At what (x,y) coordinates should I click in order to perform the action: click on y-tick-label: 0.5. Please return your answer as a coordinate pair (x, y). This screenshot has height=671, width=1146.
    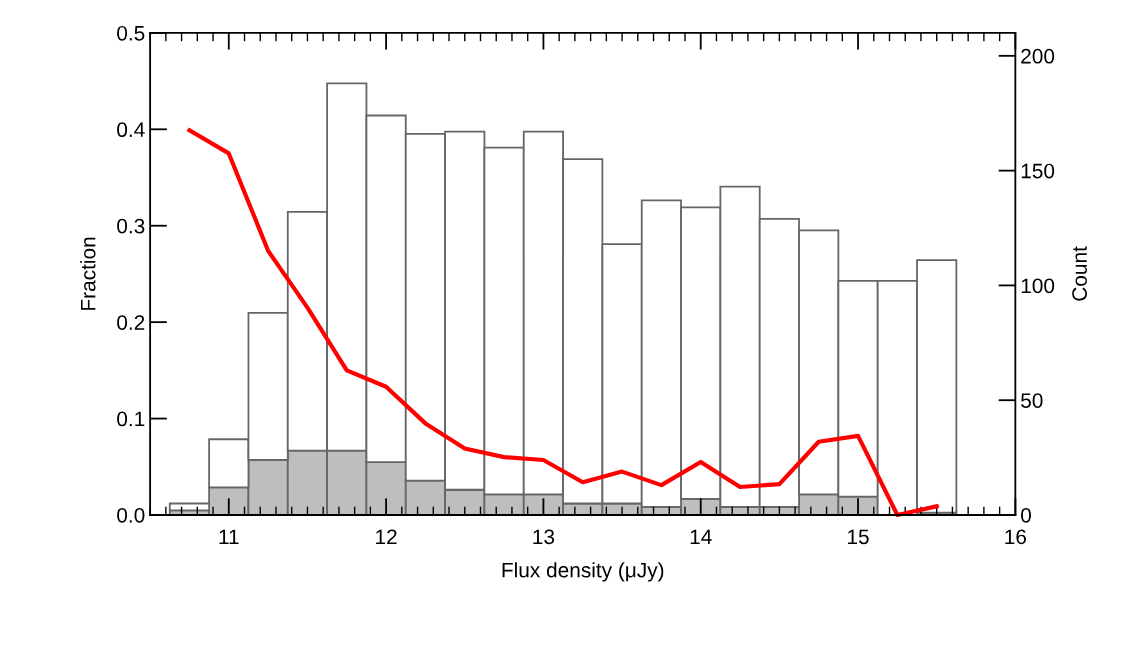
    Looking at the image, I should click on (131, 33).